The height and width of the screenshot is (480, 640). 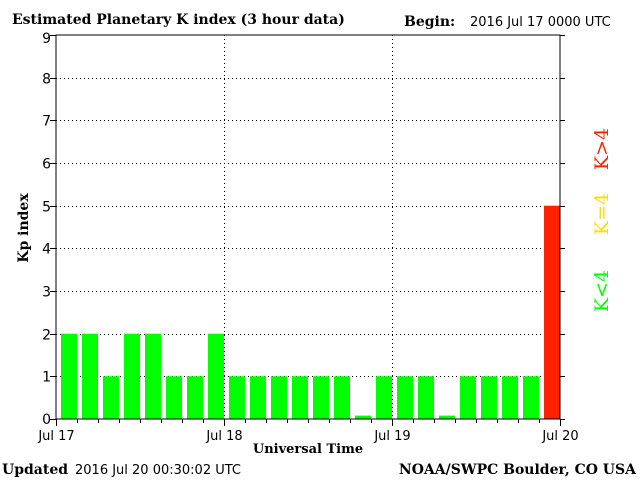 I want to click on legend-k-above-4: K>4, so click(x=602, y=149).